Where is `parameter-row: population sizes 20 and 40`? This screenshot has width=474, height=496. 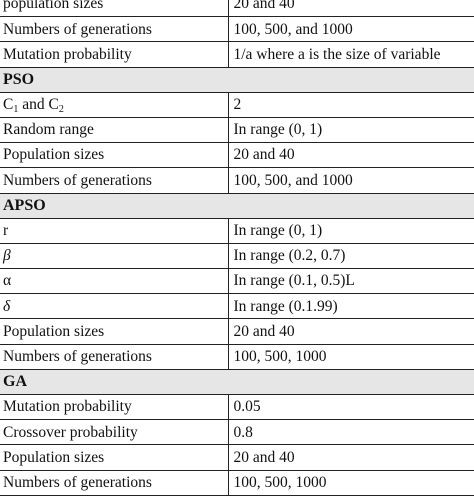 parameter-row: population sizes 20 and 40 is located at coordinates (237, 9).